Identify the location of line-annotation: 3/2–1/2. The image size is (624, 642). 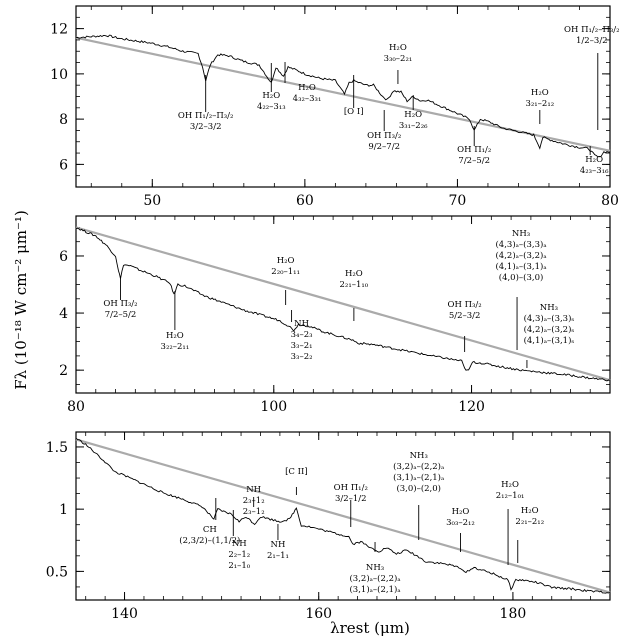
(351, 499).